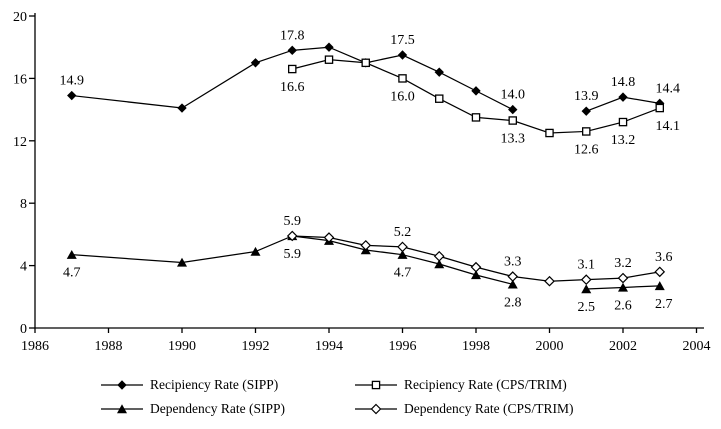  Describe the element at coordinates (485, 384) in the screenshot. I see `legend-label: Recipiency Rate (CPS/TRIM)` at that location.